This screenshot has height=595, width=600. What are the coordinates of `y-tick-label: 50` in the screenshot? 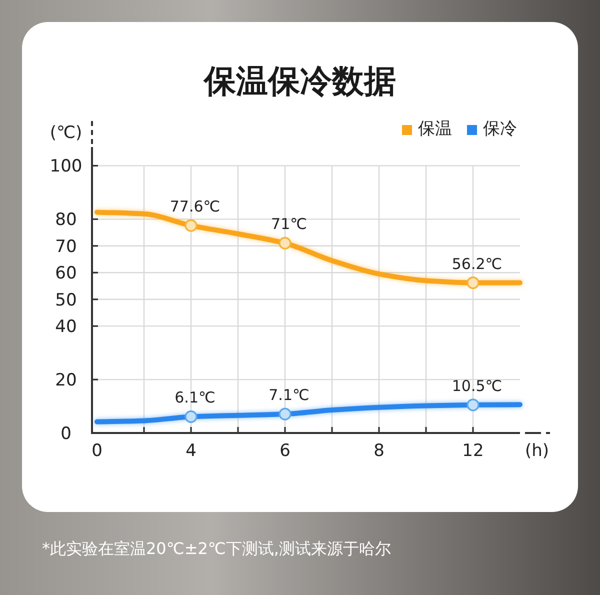 It's located at (66, 300).